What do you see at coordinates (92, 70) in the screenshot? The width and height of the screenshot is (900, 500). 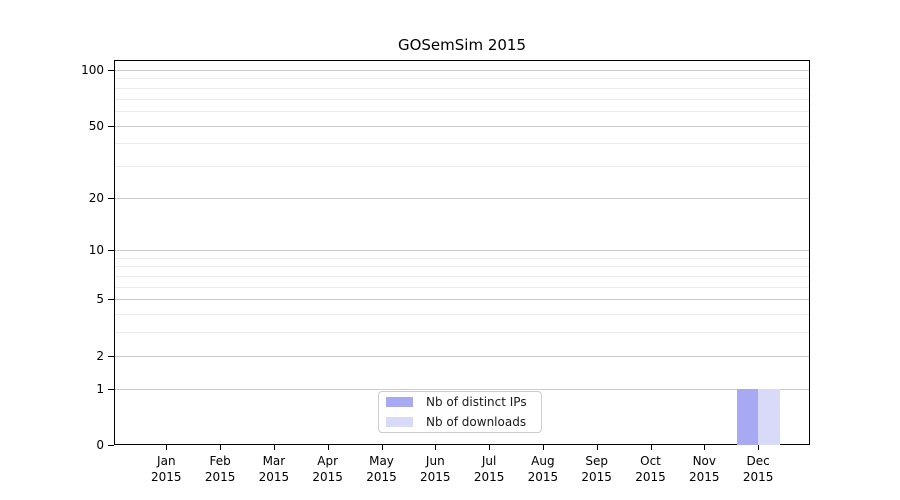 I see `y-tick-label: 100` at bounding box center [92, 70].